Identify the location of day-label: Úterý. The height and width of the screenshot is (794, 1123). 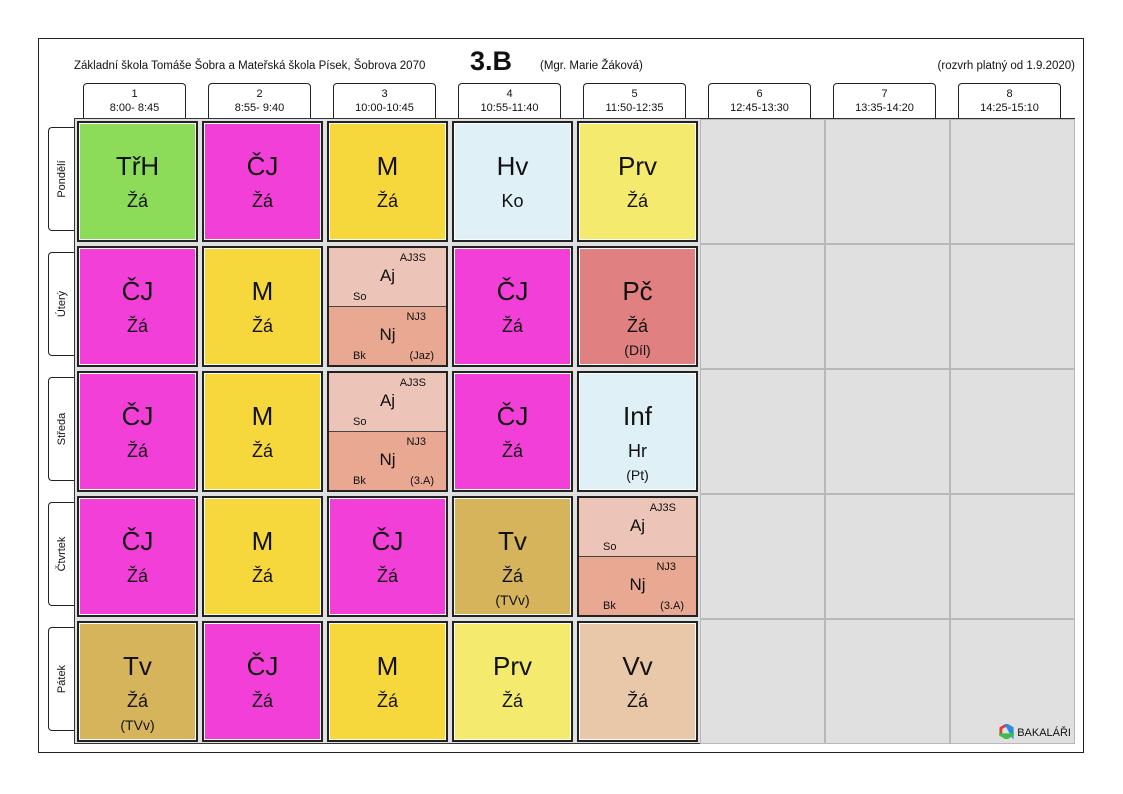
(61, 304).